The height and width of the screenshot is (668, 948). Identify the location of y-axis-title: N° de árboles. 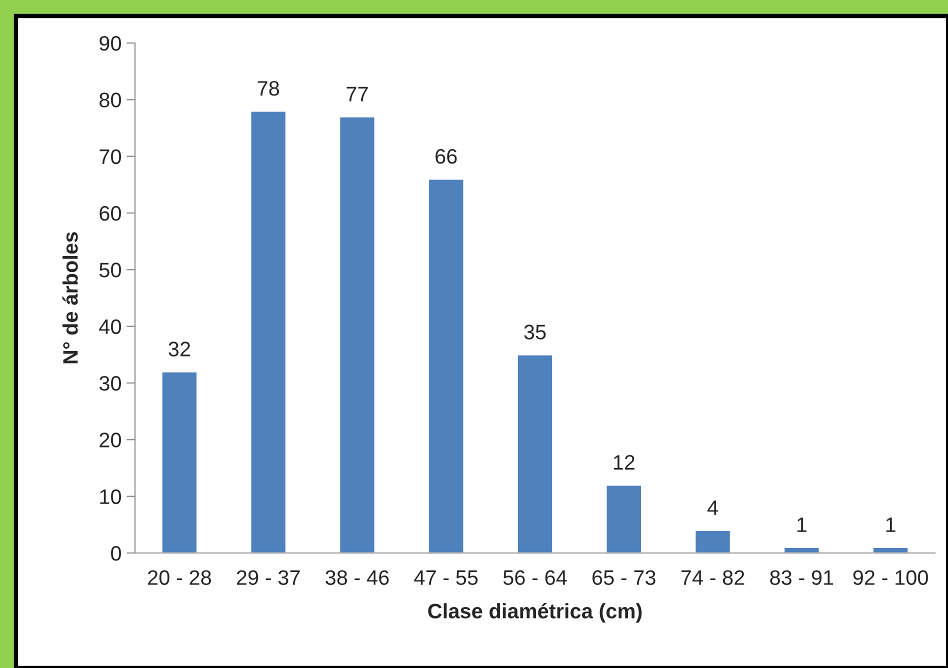
(70, 298).